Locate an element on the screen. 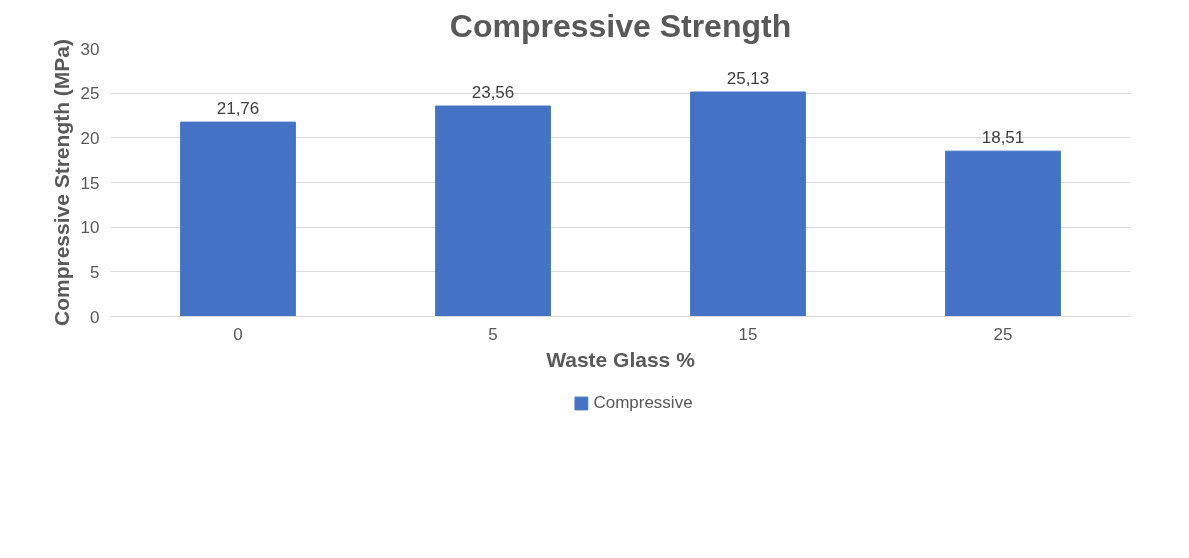 The height and width of the screenshot is (558, 1189). y-tick-label: 0 is located at coordinates (95, 317).